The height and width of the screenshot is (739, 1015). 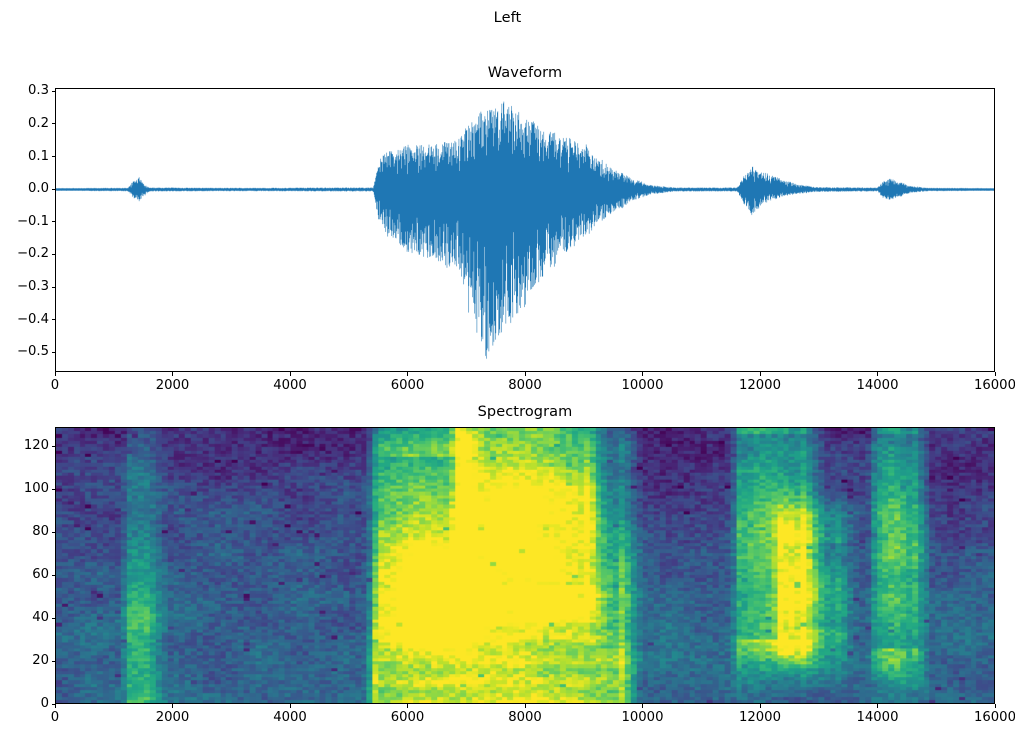 What do you see at coordinates (507, 18) in the screenshot?
I see `figure-suptitle: Left` at bounding box center [507, 18].